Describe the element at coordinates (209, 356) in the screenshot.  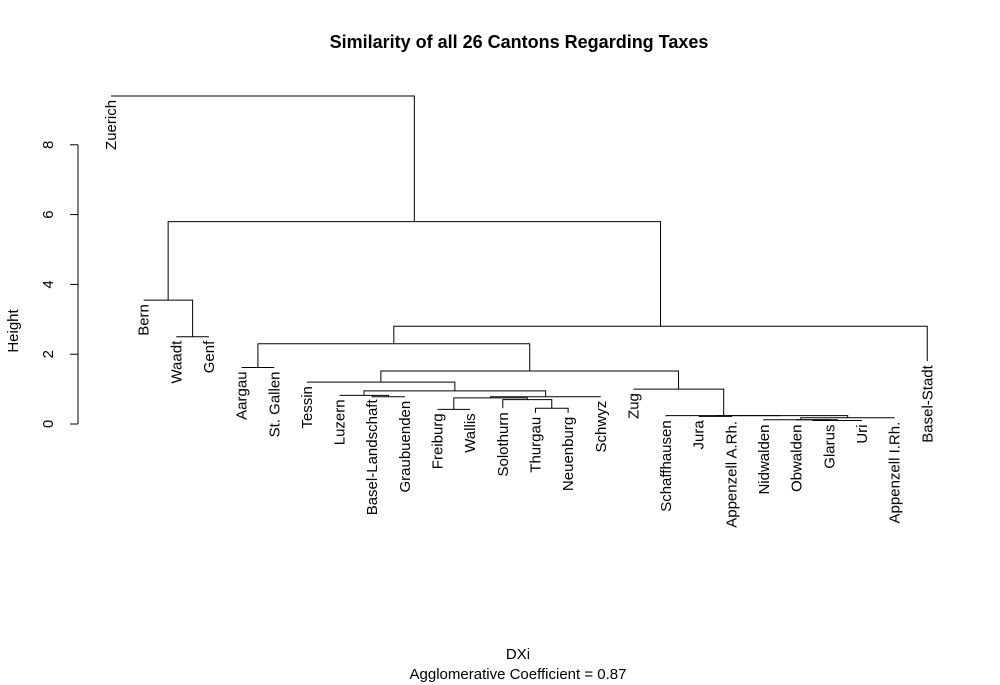
I see `leaf-label: Genf` at that location.